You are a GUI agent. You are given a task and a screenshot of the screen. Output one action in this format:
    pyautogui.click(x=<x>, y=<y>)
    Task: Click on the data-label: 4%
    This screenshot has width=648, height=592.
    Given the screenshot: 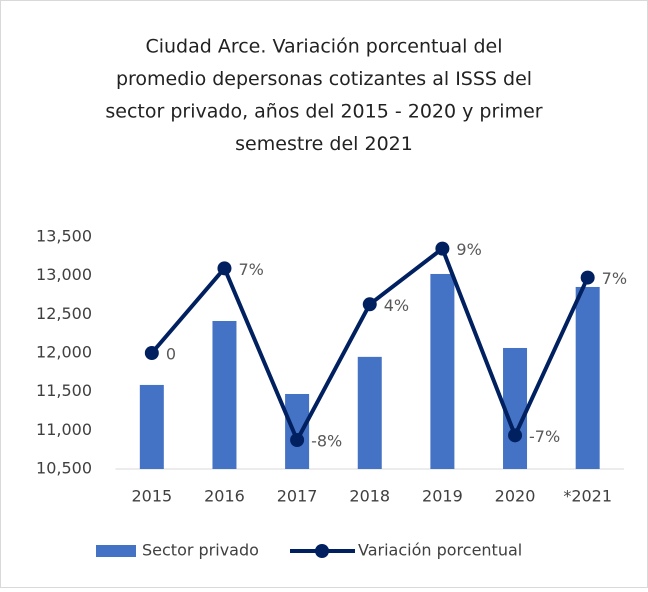 What is the action you would take?
    pyautogui.click(x=396, y=305)
    